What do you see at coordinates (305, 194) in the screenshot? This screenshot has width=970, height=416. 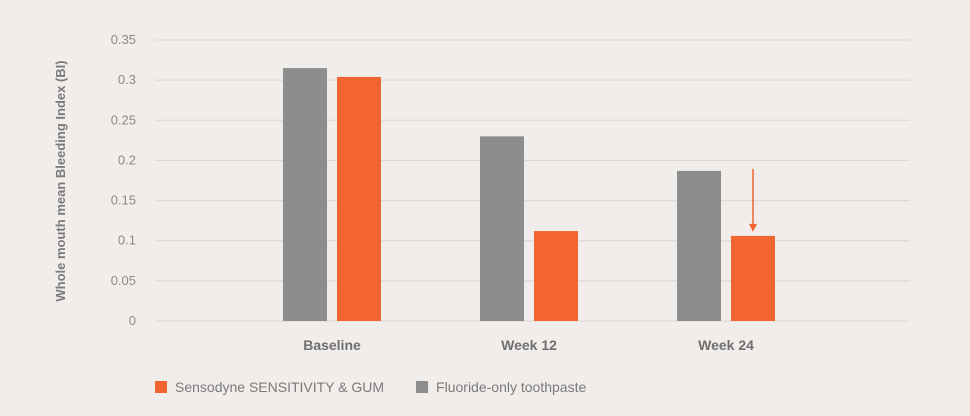 I see `bar-fluoride-baseline` at bounding box center [305, 194].